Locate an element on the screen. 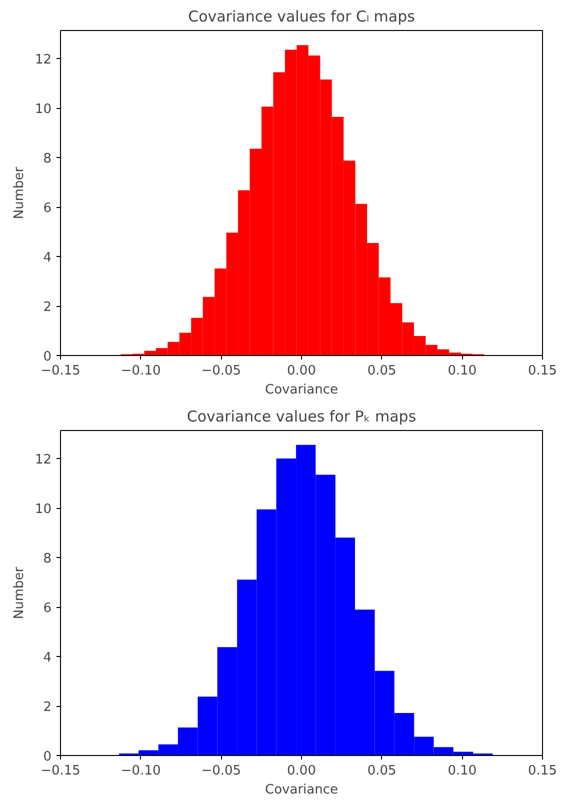 The height and width of the screenshot is (805, 566). chart-title: Covariance values for Cₗ maps is located at coordinates (302, 17).